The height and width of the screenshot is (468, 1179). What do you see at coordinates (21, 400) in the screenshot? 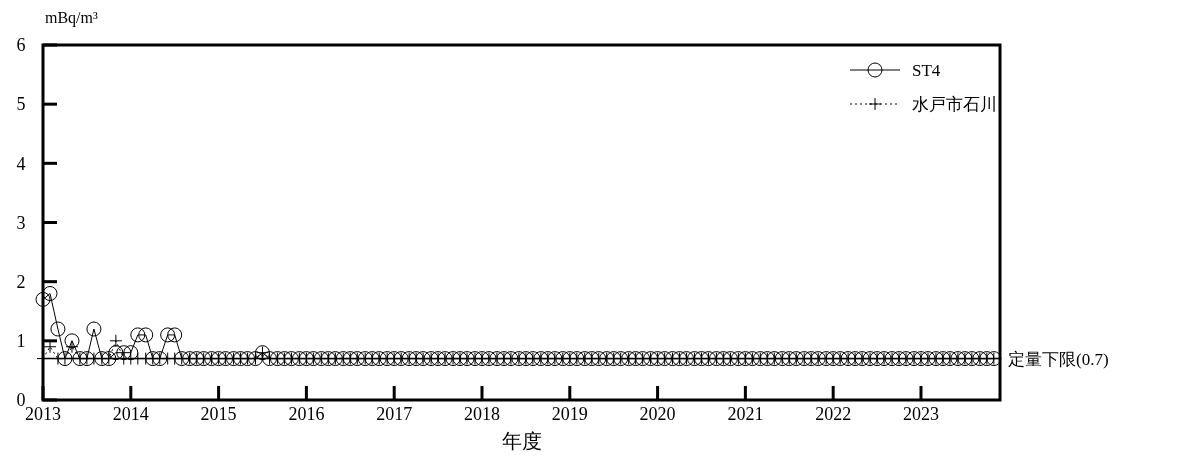
I see `y-tick-label: 0` at bounding box center [21, 400].